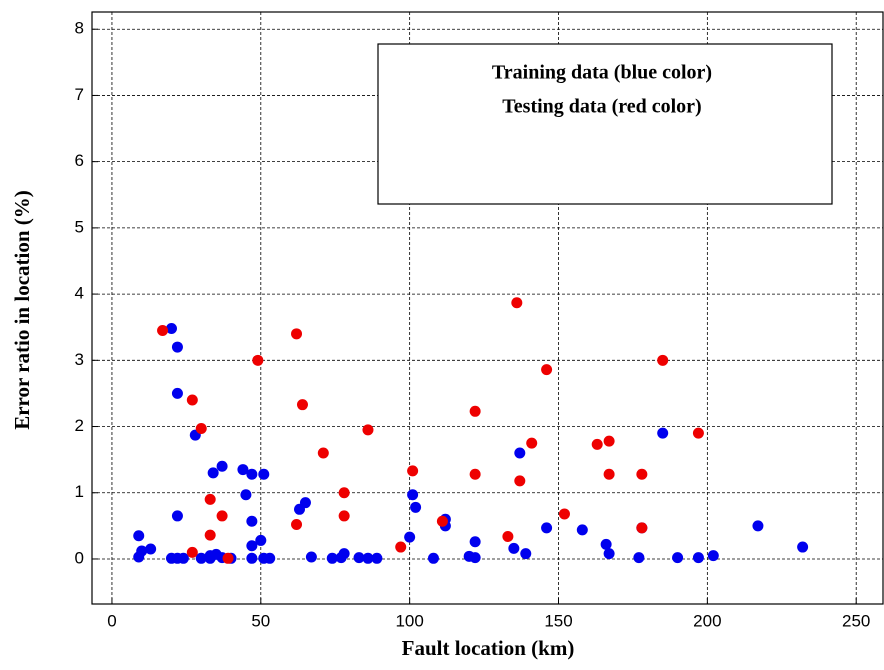 This screenshot has height=670, width=884. What do you see at coordinates (111, 620) in the screenshot?
I see `x-tick-label: 0` at bounding box center [111, 620].